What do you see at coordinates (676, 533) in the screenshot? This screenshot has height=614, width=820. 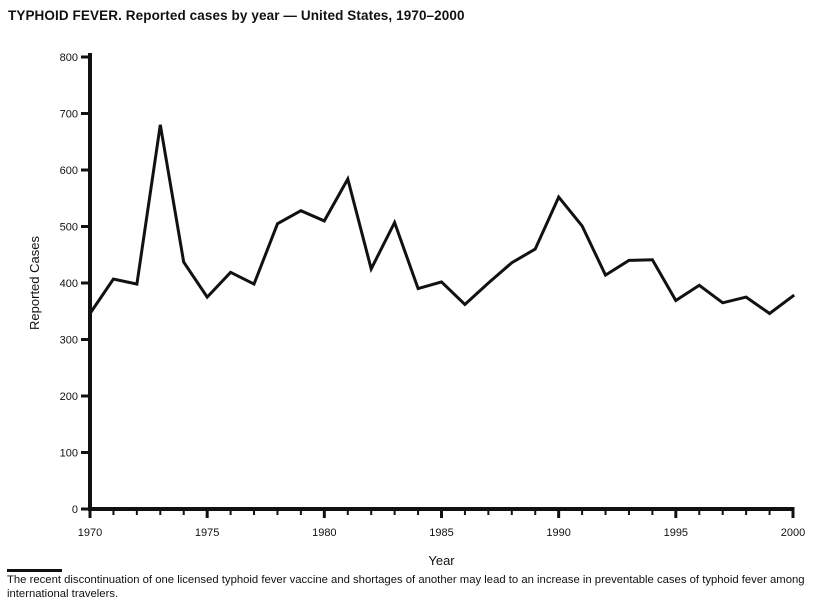 I see `x-axis-tick-label: 1995` at bounding box center [676, 533].